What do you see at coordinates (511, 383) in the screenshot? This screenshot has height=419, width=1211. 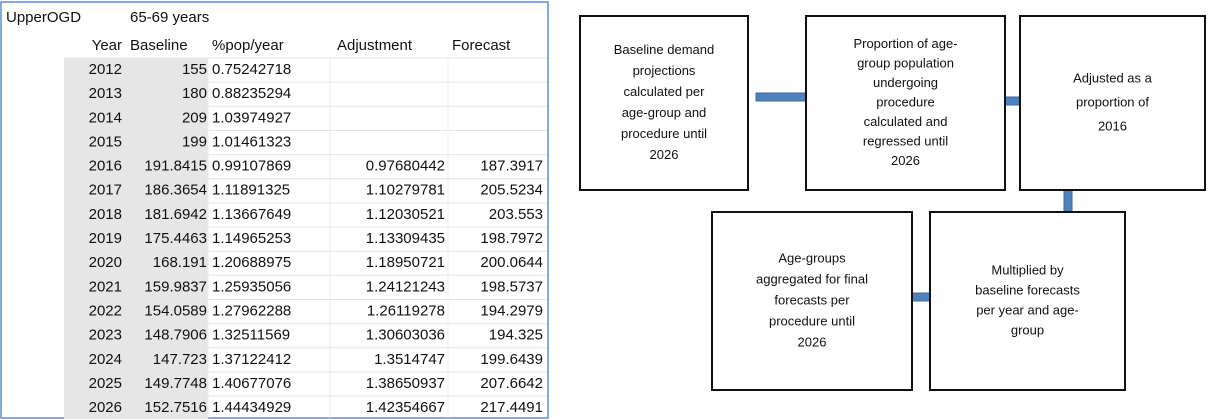 I see `table-cell: 207.6642` at bounding box center [511, 383].